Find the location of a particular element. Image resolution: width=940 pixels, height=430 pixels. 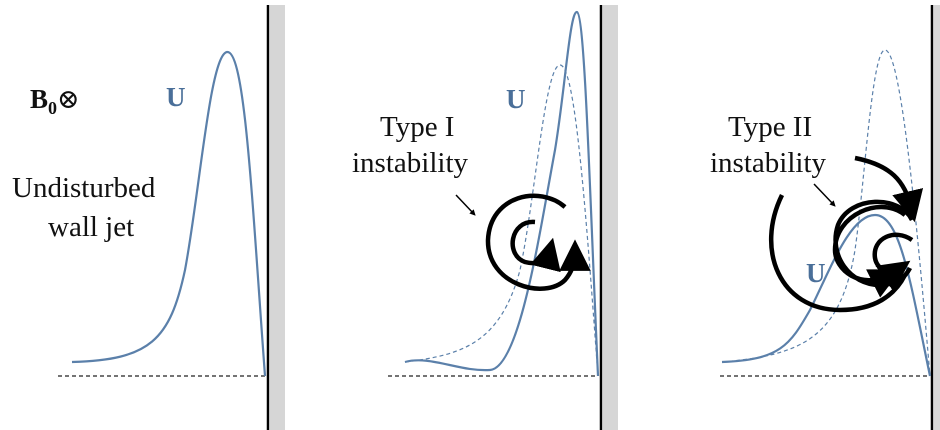

field-label: B0⊗ is located at coordinates (55, 101).